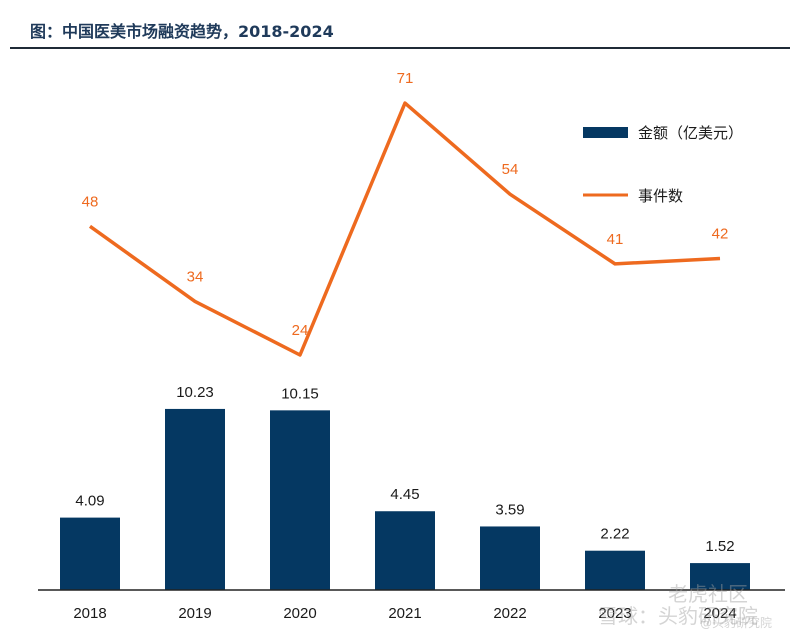 This screenshot has width=800, height=640. What do you see at coordinates (195, 276) in the screenshot?
I see `line-value-label: 34` at bounding box center [195, 276].